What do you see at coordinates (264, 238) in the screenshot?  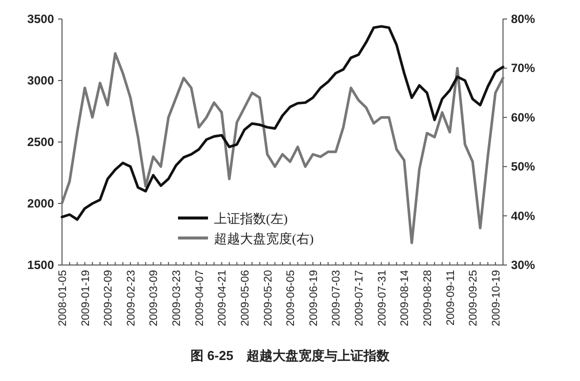 I see `legend-label: 超越大盘宽度(右)` at bounding box center [264, 238].